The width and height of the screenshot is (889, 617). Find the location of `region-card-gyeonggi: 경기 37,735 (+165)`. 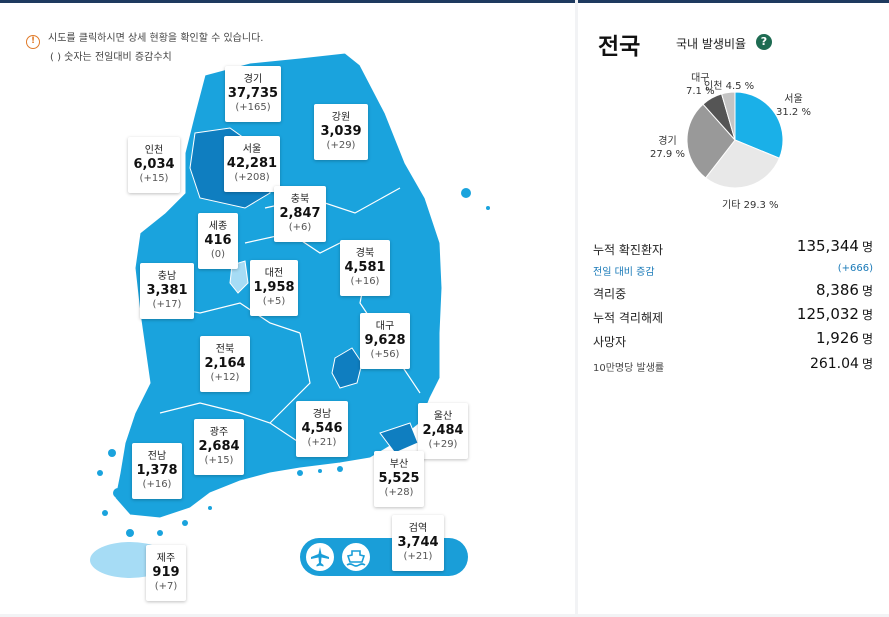

region-card-gyeonggi: 경기 37,735 (+165) is located at coordinates (253, 94).